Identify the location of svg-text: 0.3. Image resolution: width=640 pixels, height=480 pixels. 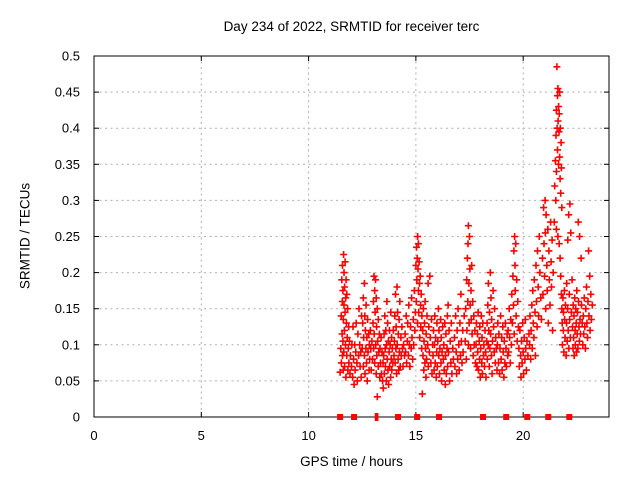
(71, 200).